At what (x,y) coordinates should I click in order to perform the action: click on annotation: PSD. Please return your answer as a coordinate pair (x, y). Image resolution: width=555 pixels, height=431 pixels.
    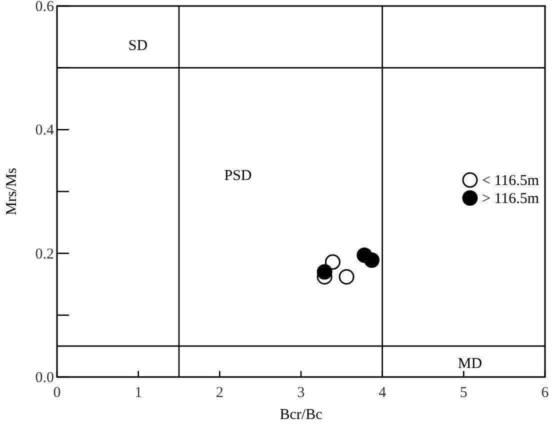
    Looking at the image, I should click on (238, 176).